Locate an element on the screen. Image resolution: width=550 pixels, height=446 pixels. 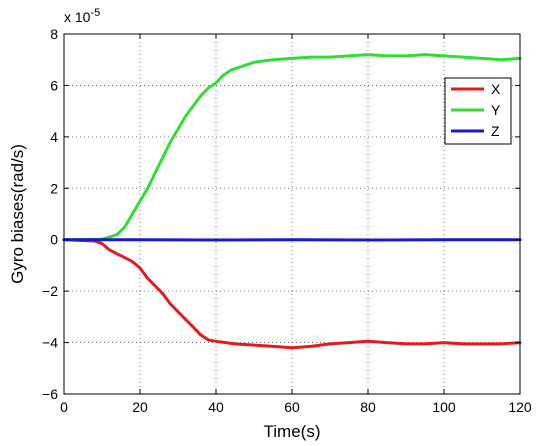
x-tick-label: 100 is located at coordinates (444, 407).